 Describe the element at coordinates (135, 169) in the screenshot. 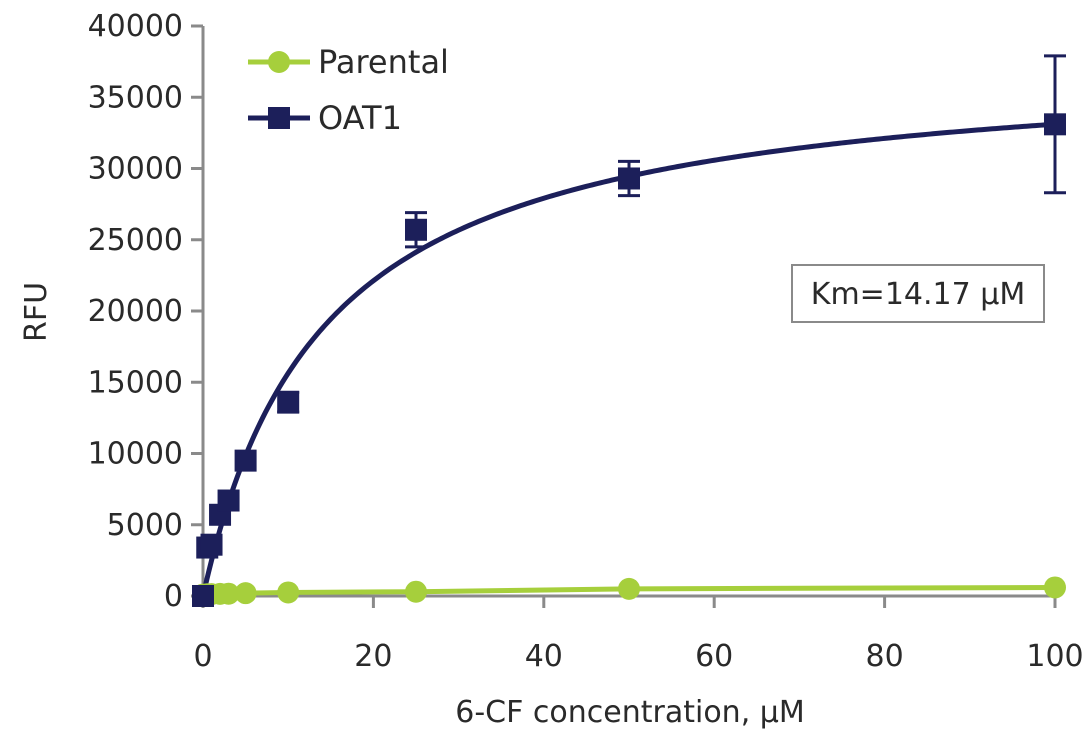

I see `y-tick-label: 30000` at that location.